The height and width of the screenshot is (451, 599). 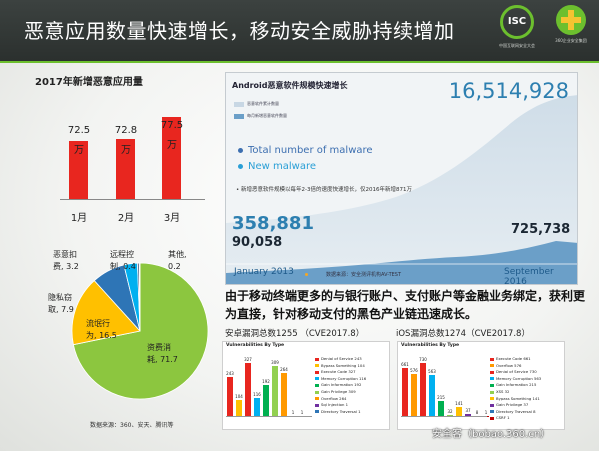 I want to click on ios_vulns-legend-9: Directory Traversal 8, so click(x=512, y=411).